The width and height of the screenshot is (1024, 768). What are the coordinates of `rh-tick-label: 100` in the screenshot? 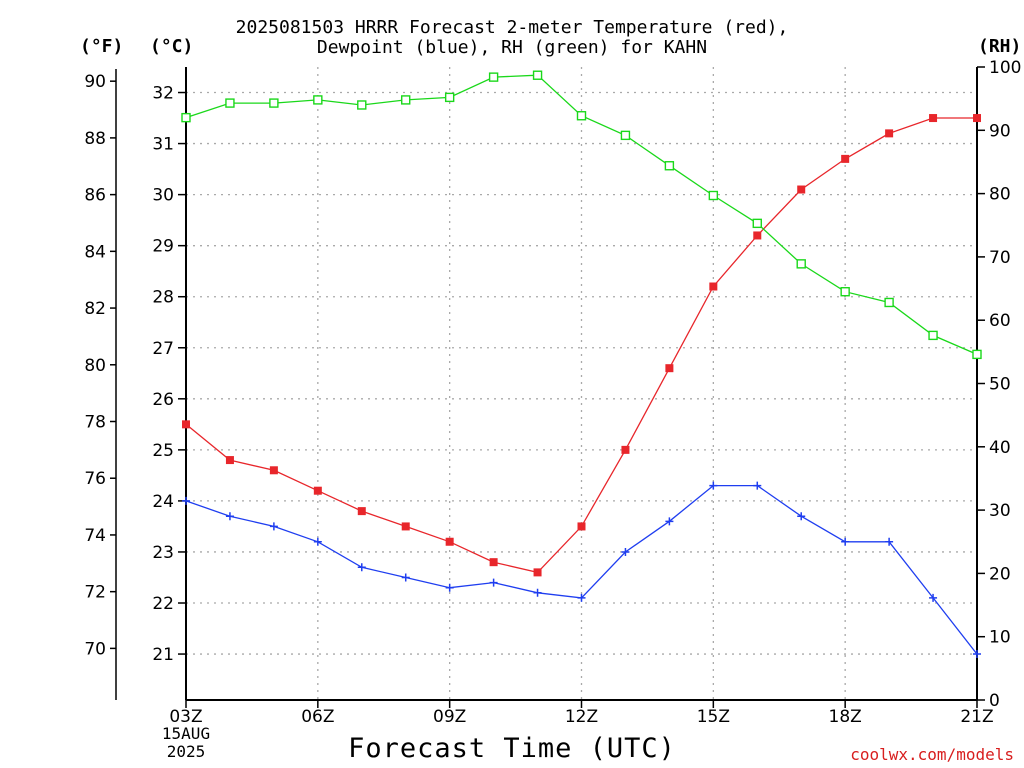 It's located at (1005, 68).